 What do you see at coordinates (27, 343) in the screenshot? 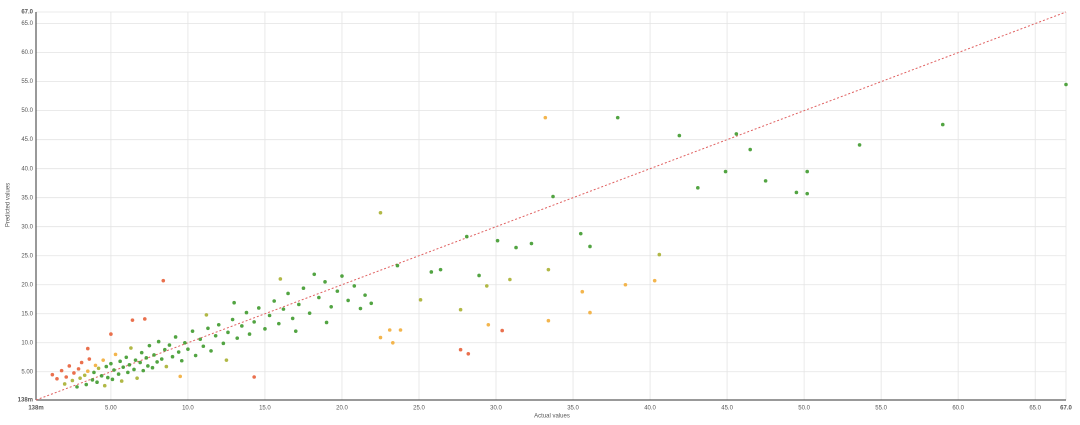
I see `y-tick-label: 10.0` at bounding box center [27, 343].